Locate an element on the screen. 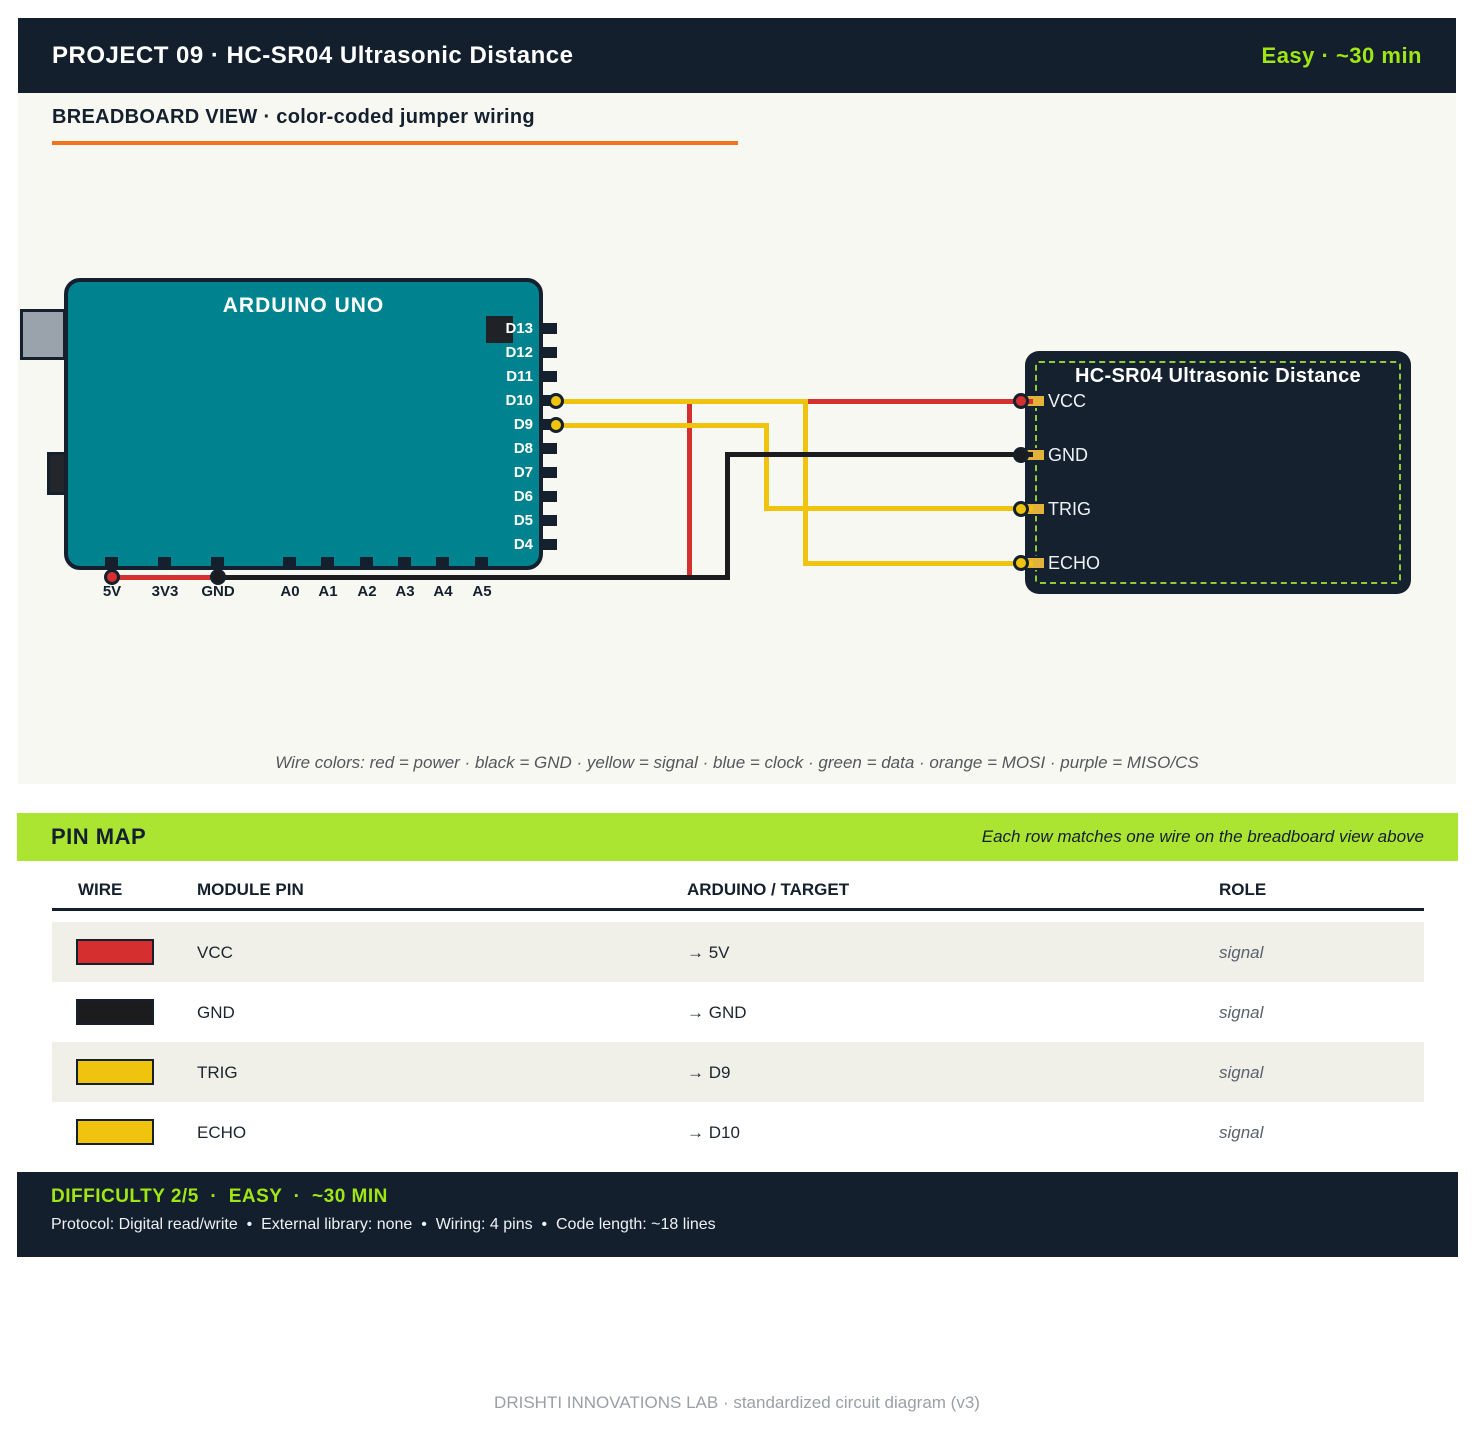 The image size is (1474, 1431). module-dashed-border is located at coordinates (1218, 472).